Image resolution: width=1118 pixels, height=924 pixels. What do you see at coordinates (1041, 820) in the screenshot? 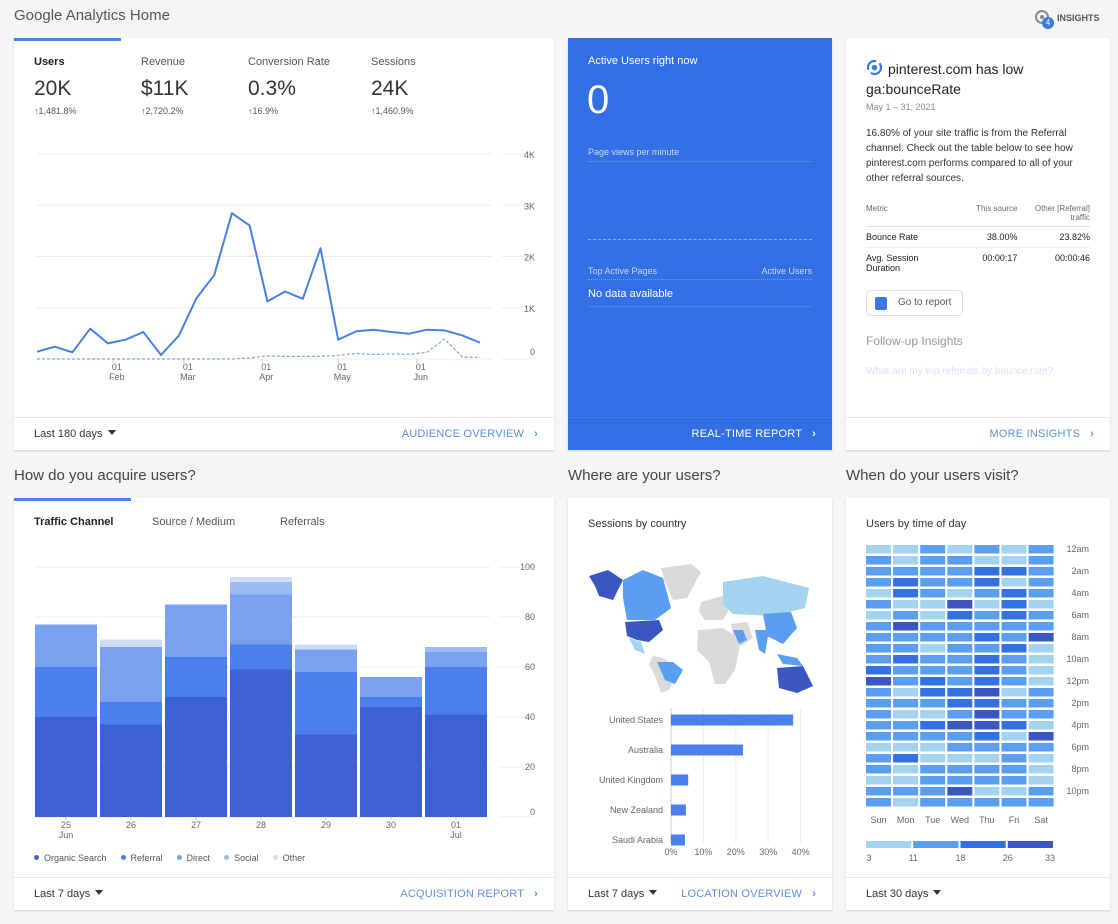
I see `day-label: Sat` at bounding box center [1041, 820].